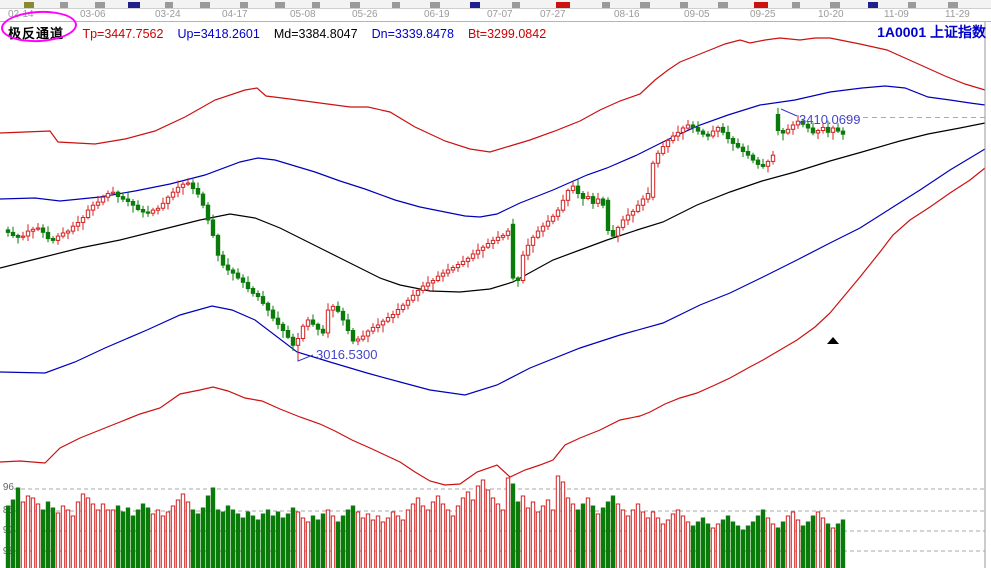 The image size is (991, 568). What do you see at coordinates (958, 32) in the screenshot?
I see `symbol-name: 上证指数` at bounding box center [958, 32].